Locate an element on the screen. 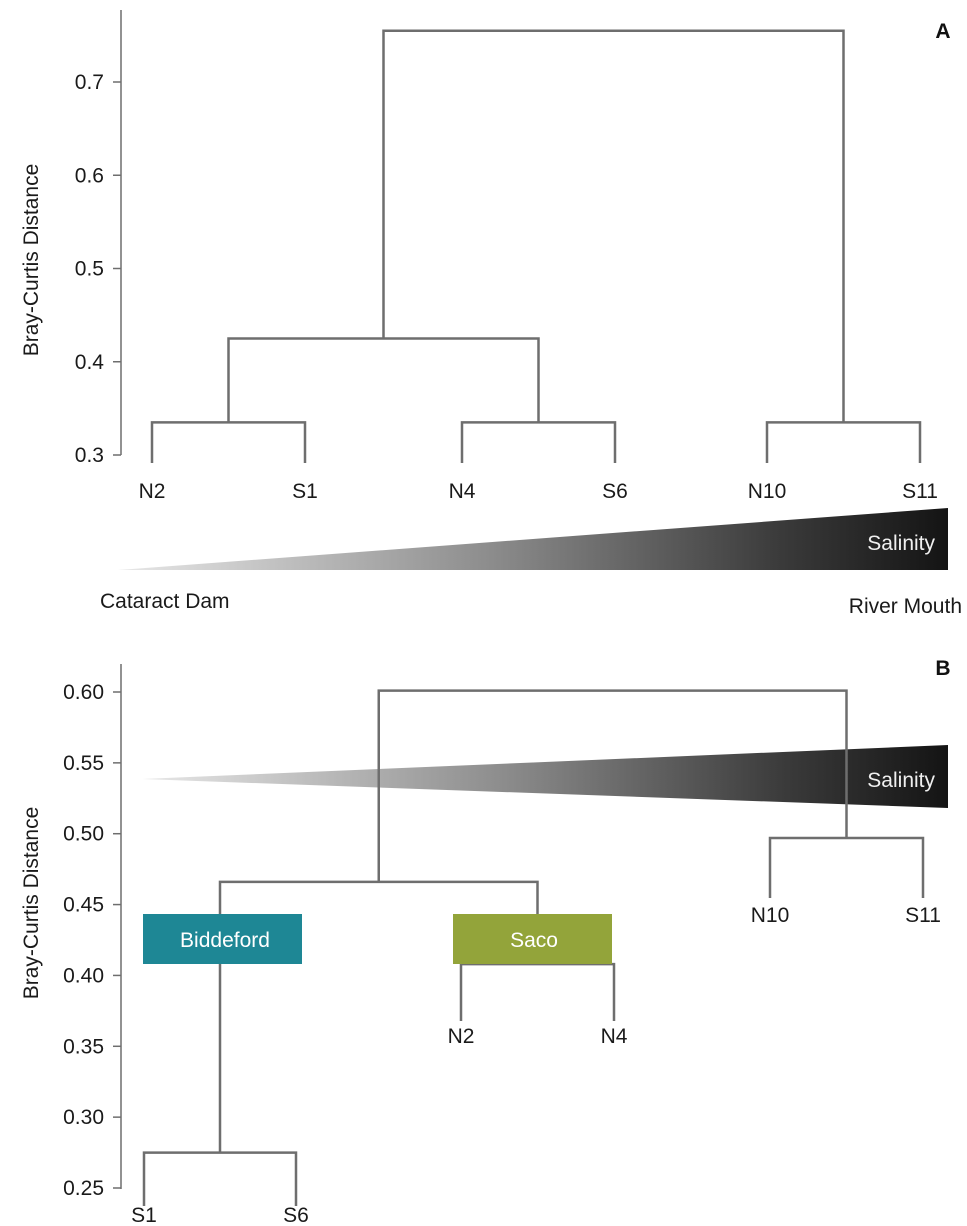 This screenshot has height=1226, width=967. panel-b-y-tick-label: 0.50 is located at coordinates (83, 834).